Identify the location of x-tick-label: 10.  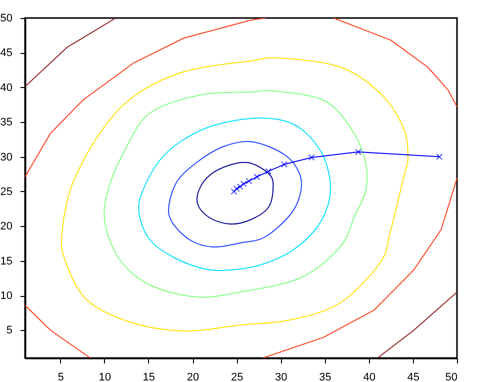
(104, 377).